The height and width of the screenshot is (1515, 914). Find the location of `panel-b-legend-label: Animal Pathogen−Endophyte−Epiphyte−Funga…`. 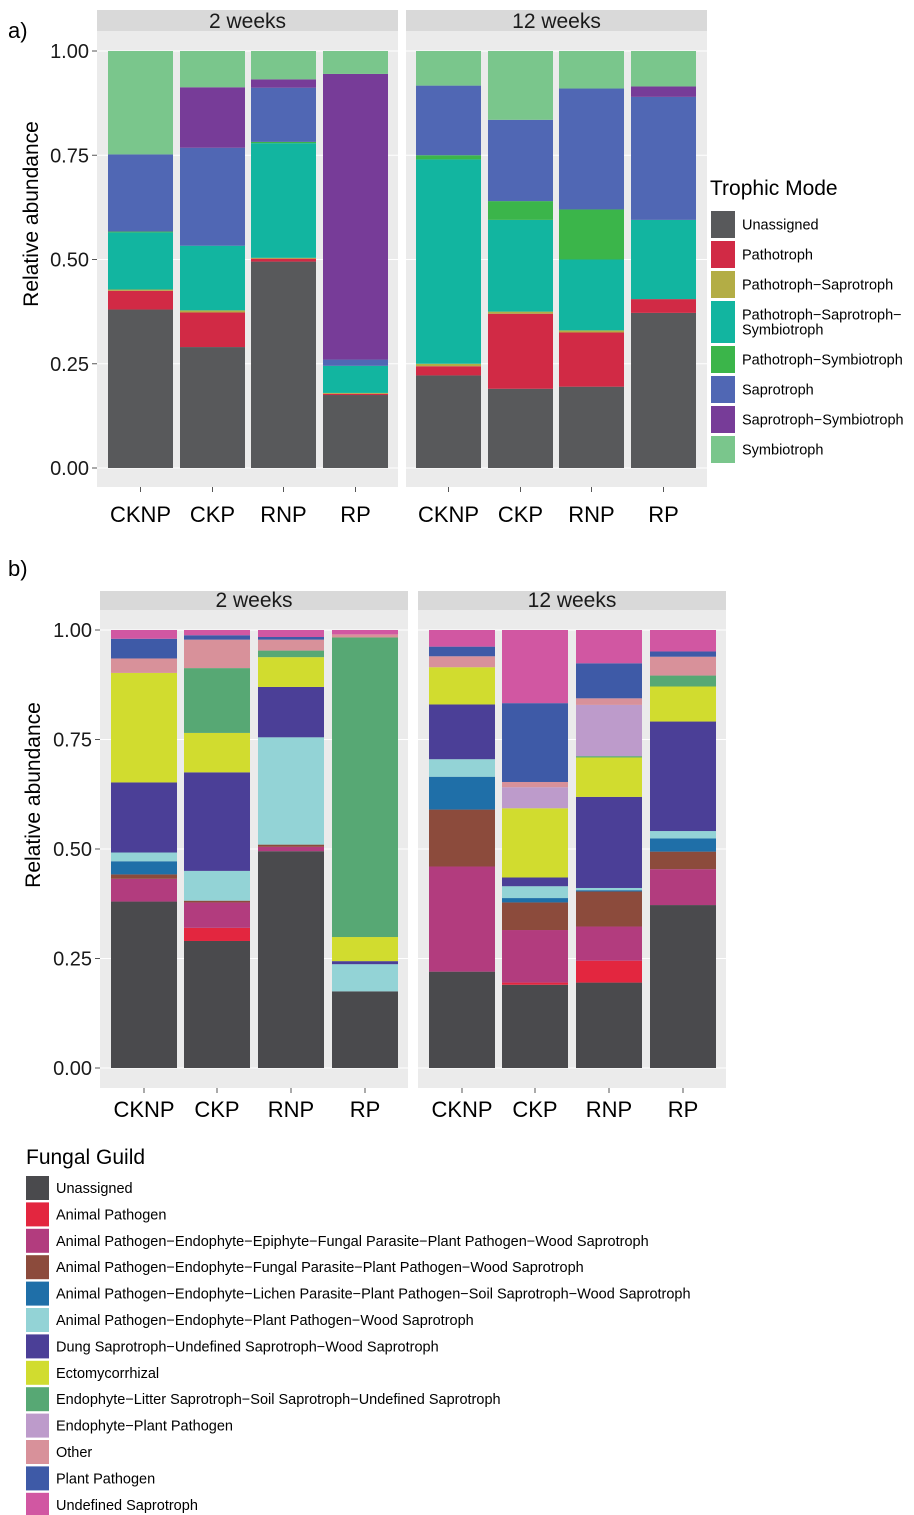

panel-b-legend-label: Animal Pathogen−Endophyte−Epiphyte−Funga… is located at coordinates (352, 1242).